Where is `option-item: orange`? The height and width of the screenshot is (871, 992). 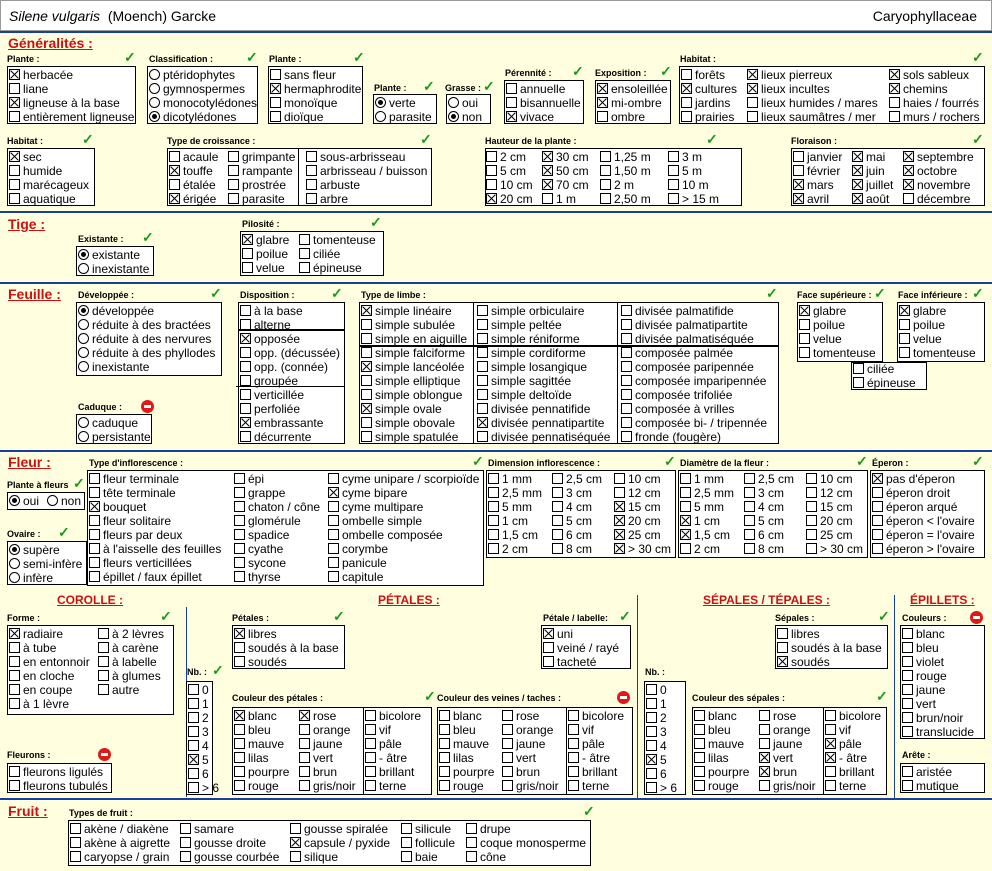 option-item: orange is located at coordinates (784, 730).